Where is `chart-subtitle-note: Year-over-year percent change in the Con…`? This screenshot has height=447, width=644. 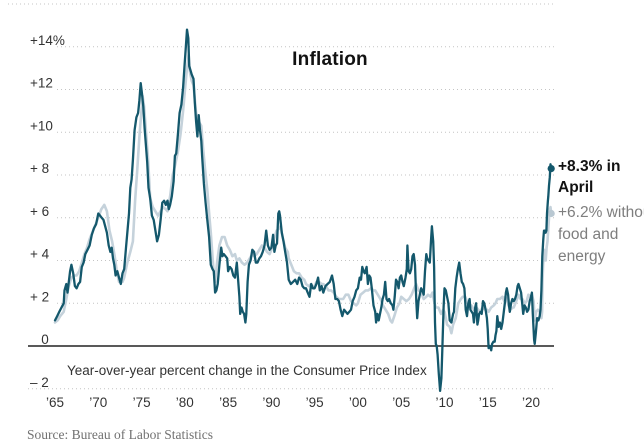
chart-subtitle-note: Year-over-year percent change in the Con… is located at coordinates (247, 370).